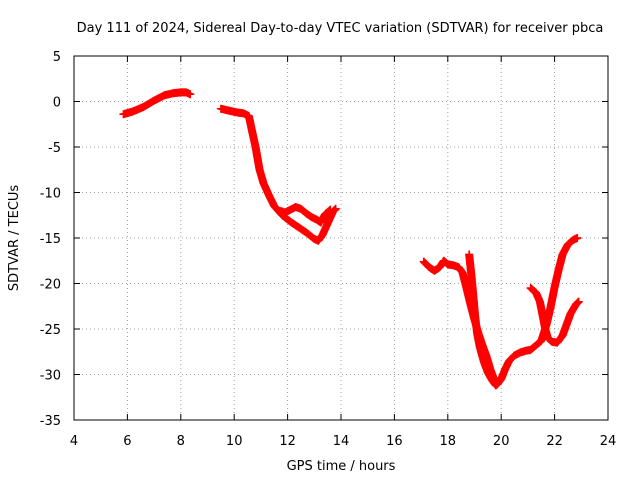  I want to click on x-tick-label: 14, so click(341, 441).